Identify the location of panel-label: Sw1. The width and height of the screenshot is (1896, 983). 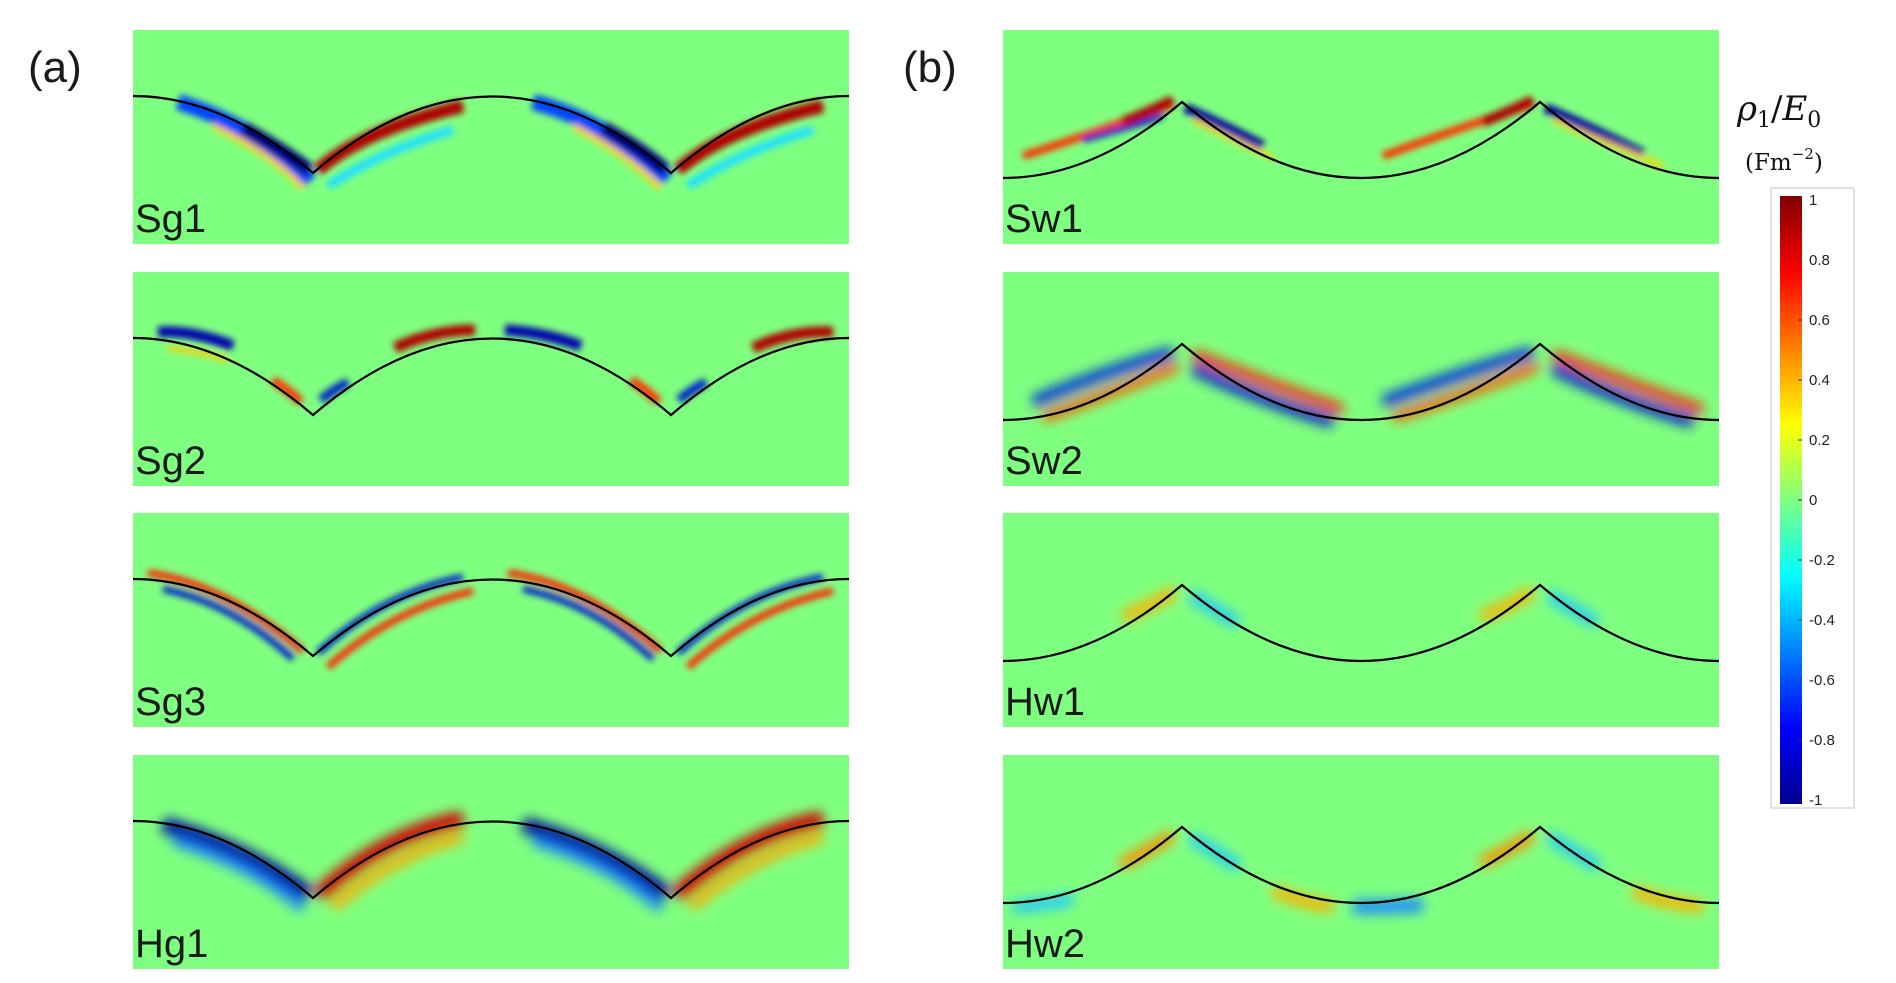
(1044, 219).